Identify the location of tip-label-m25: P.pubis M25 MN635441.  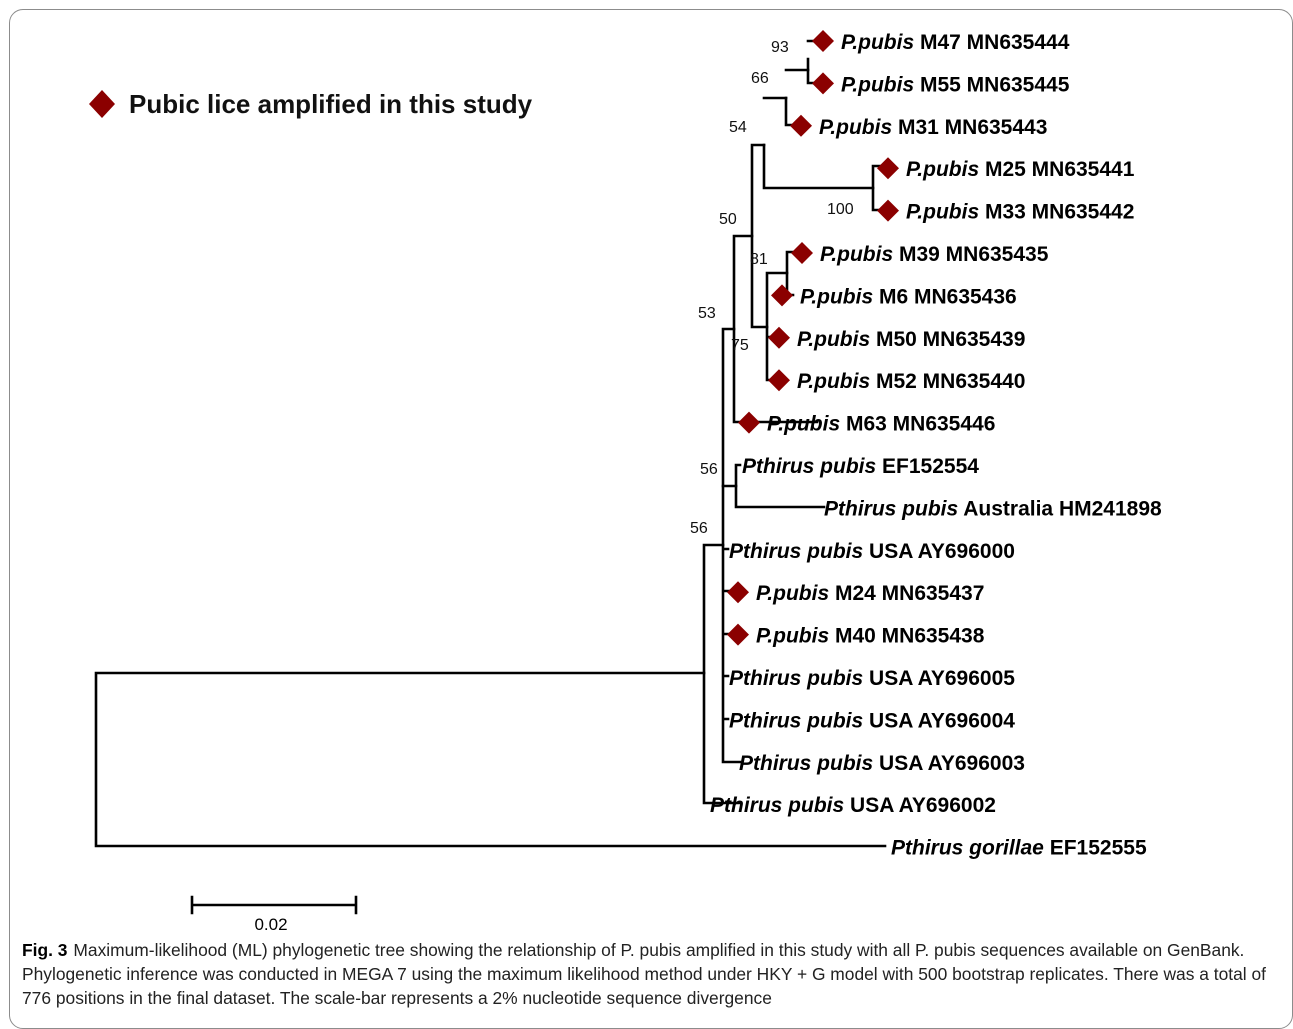
(1020, 169).